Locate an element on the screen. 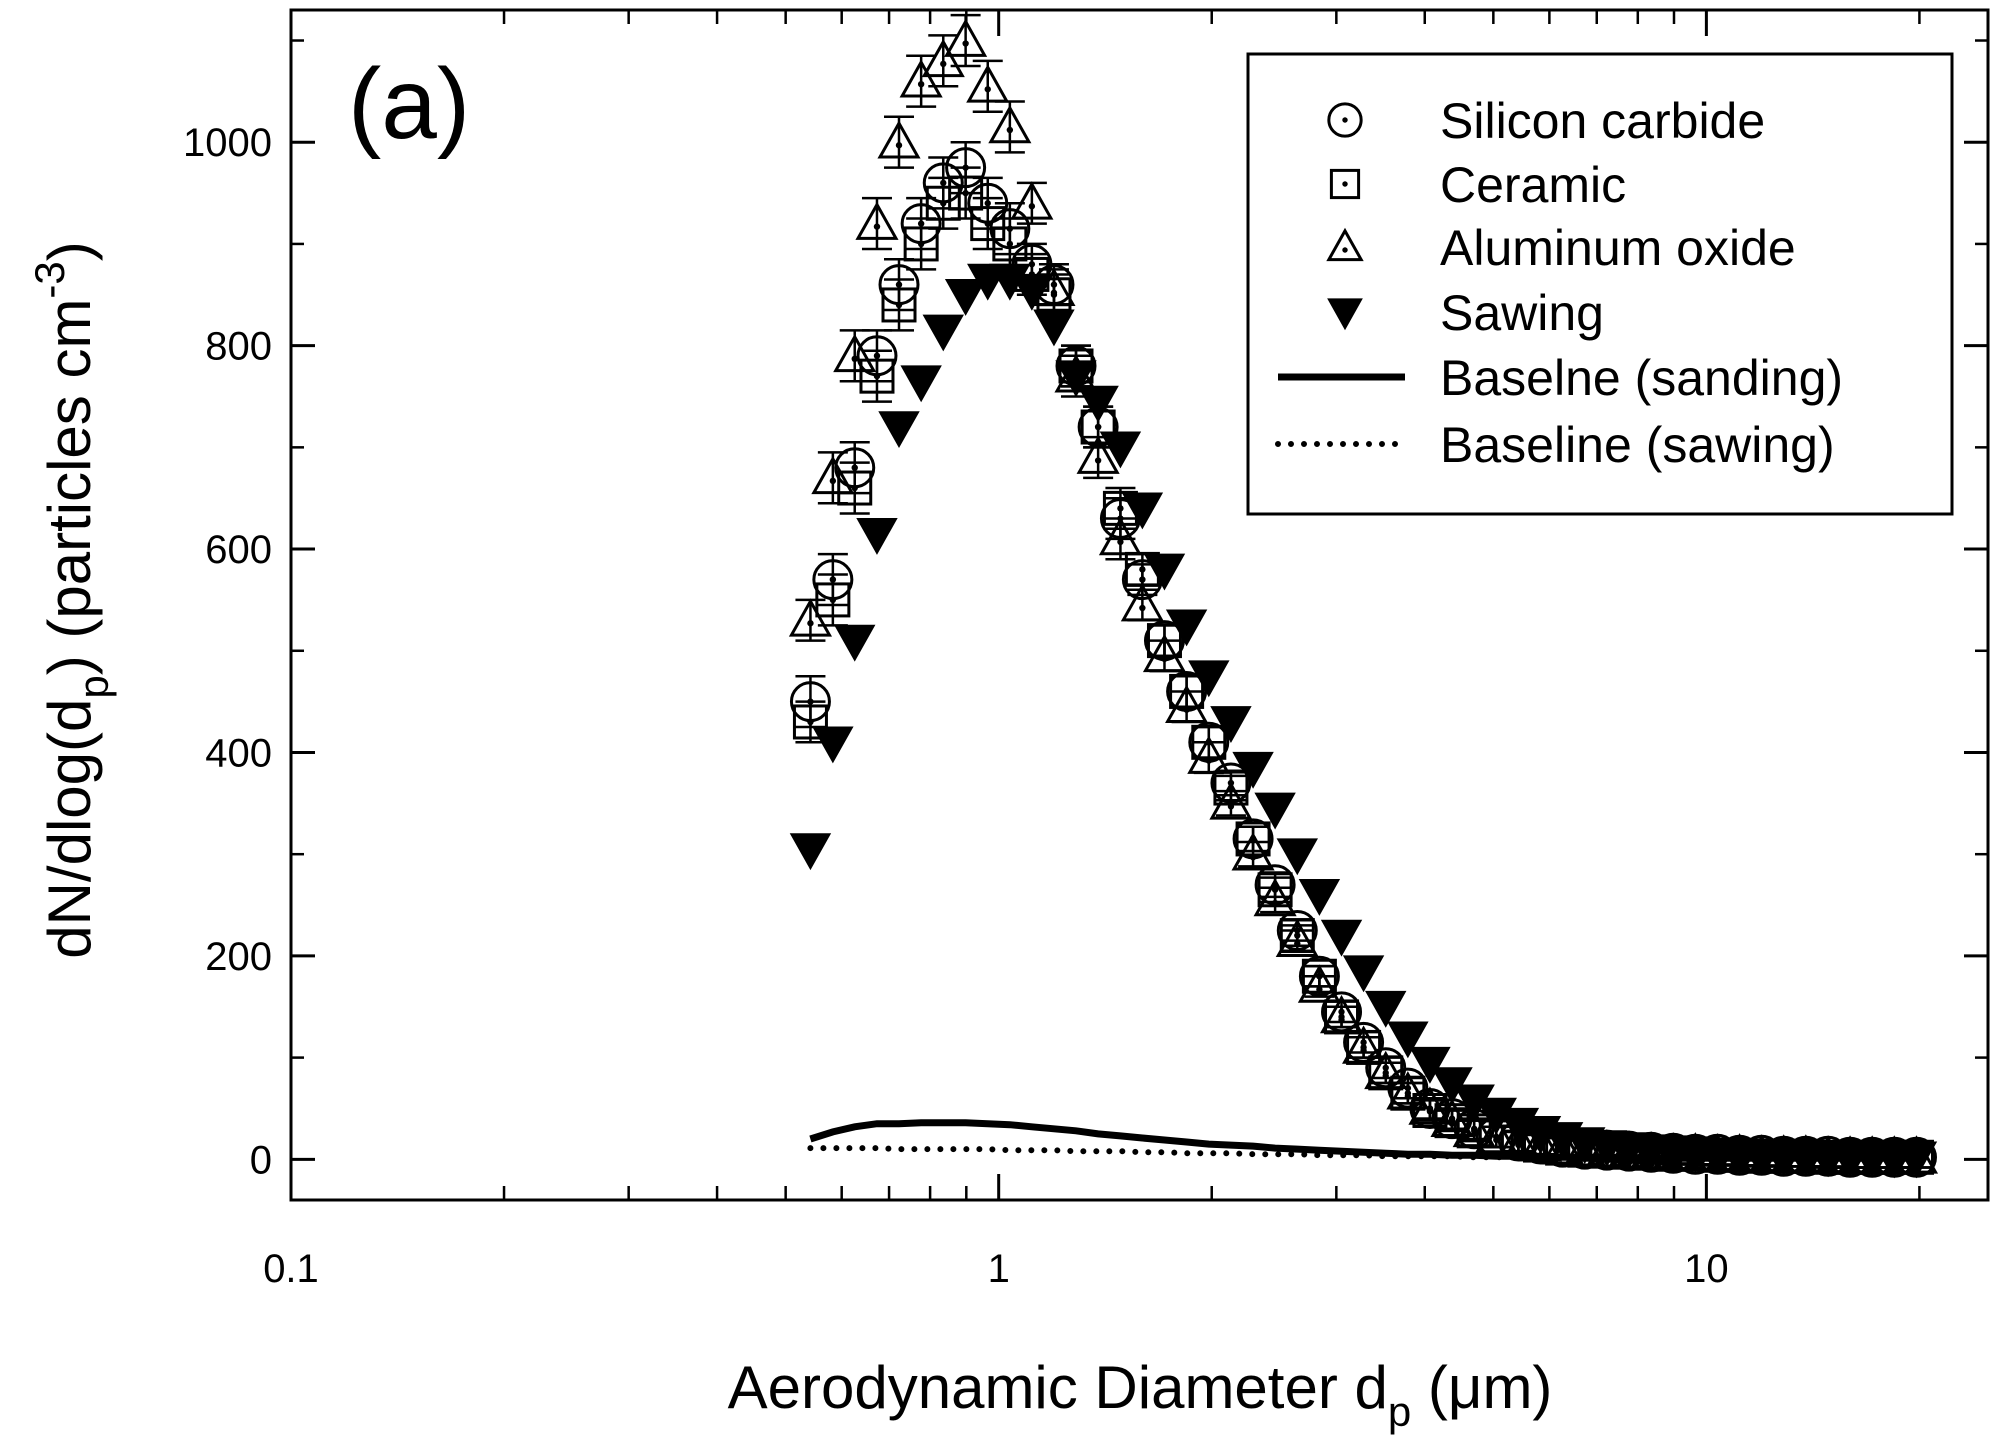 The height and width of the screenshot is (1447, 1997). y-tick-label: 0 is located at coordinates (261, 1160).